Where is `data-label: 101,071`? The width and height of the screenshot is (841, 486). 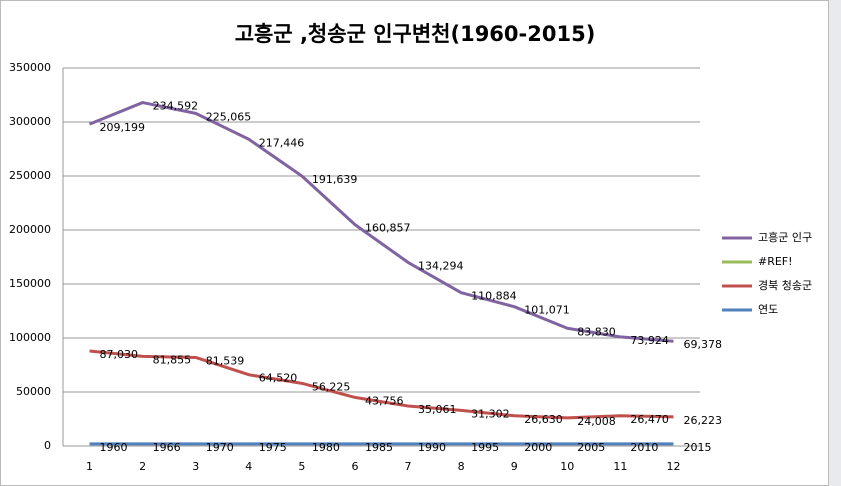 data-label: 101,071 is located at coordinates (547, 310).